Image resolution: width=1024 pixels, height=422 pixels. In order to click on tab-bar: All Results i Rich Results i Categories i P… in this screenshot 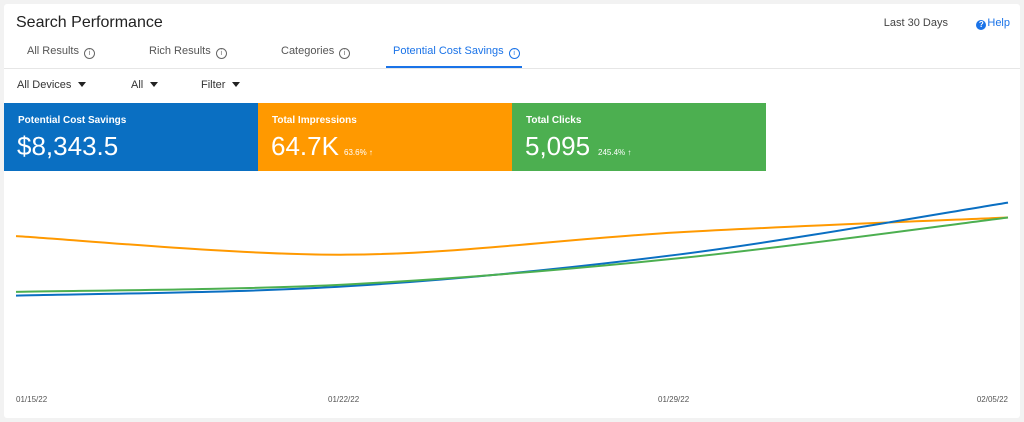, I will do `click(512, 54)`.